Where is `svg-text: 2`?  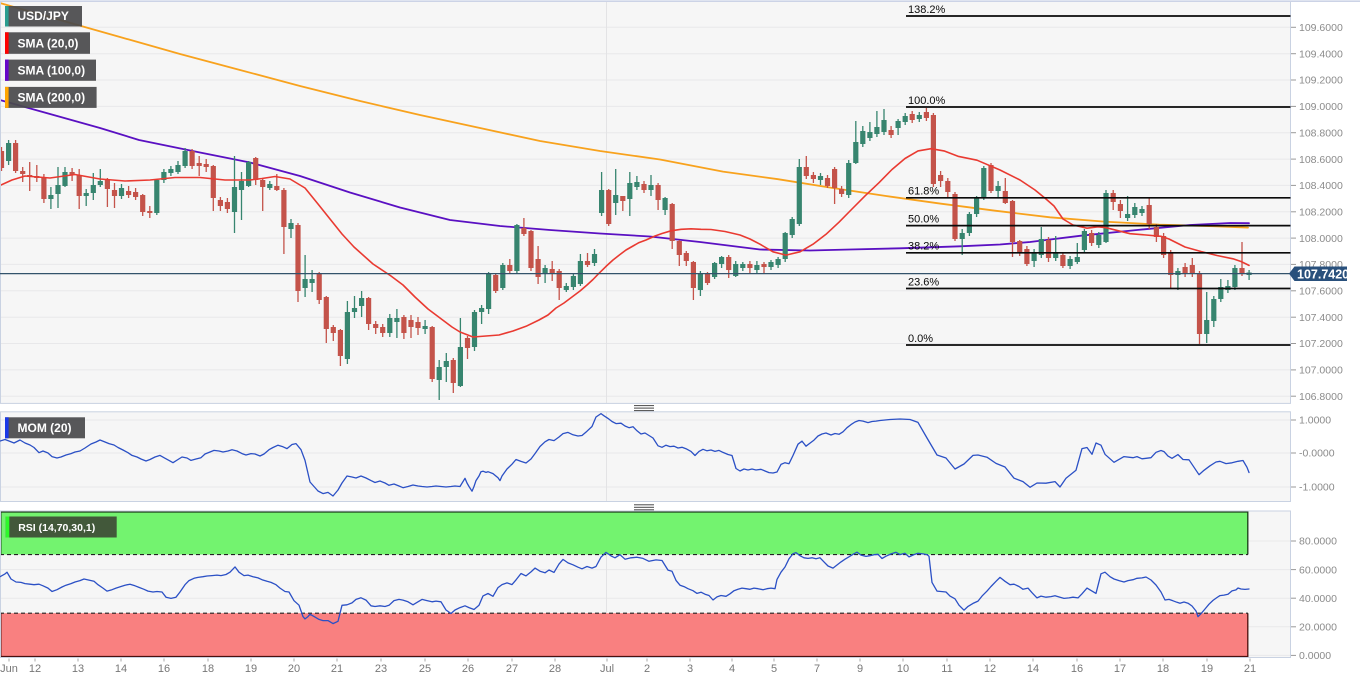 svg-text: 2 is located at coordinates (647, 669).